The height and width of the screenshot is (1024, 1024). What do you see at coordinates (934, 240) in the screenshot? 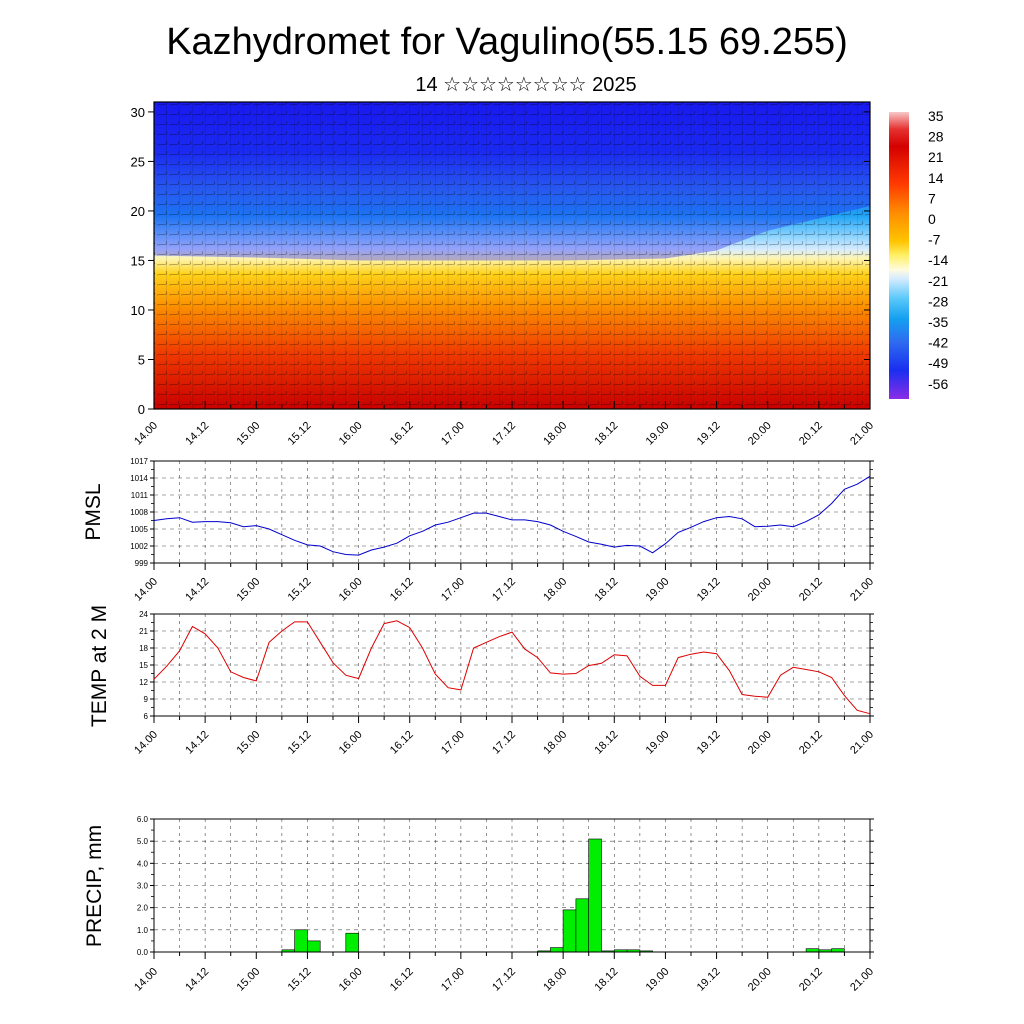
I see `colorbar-label: -7` at bounding box center [934, 240].